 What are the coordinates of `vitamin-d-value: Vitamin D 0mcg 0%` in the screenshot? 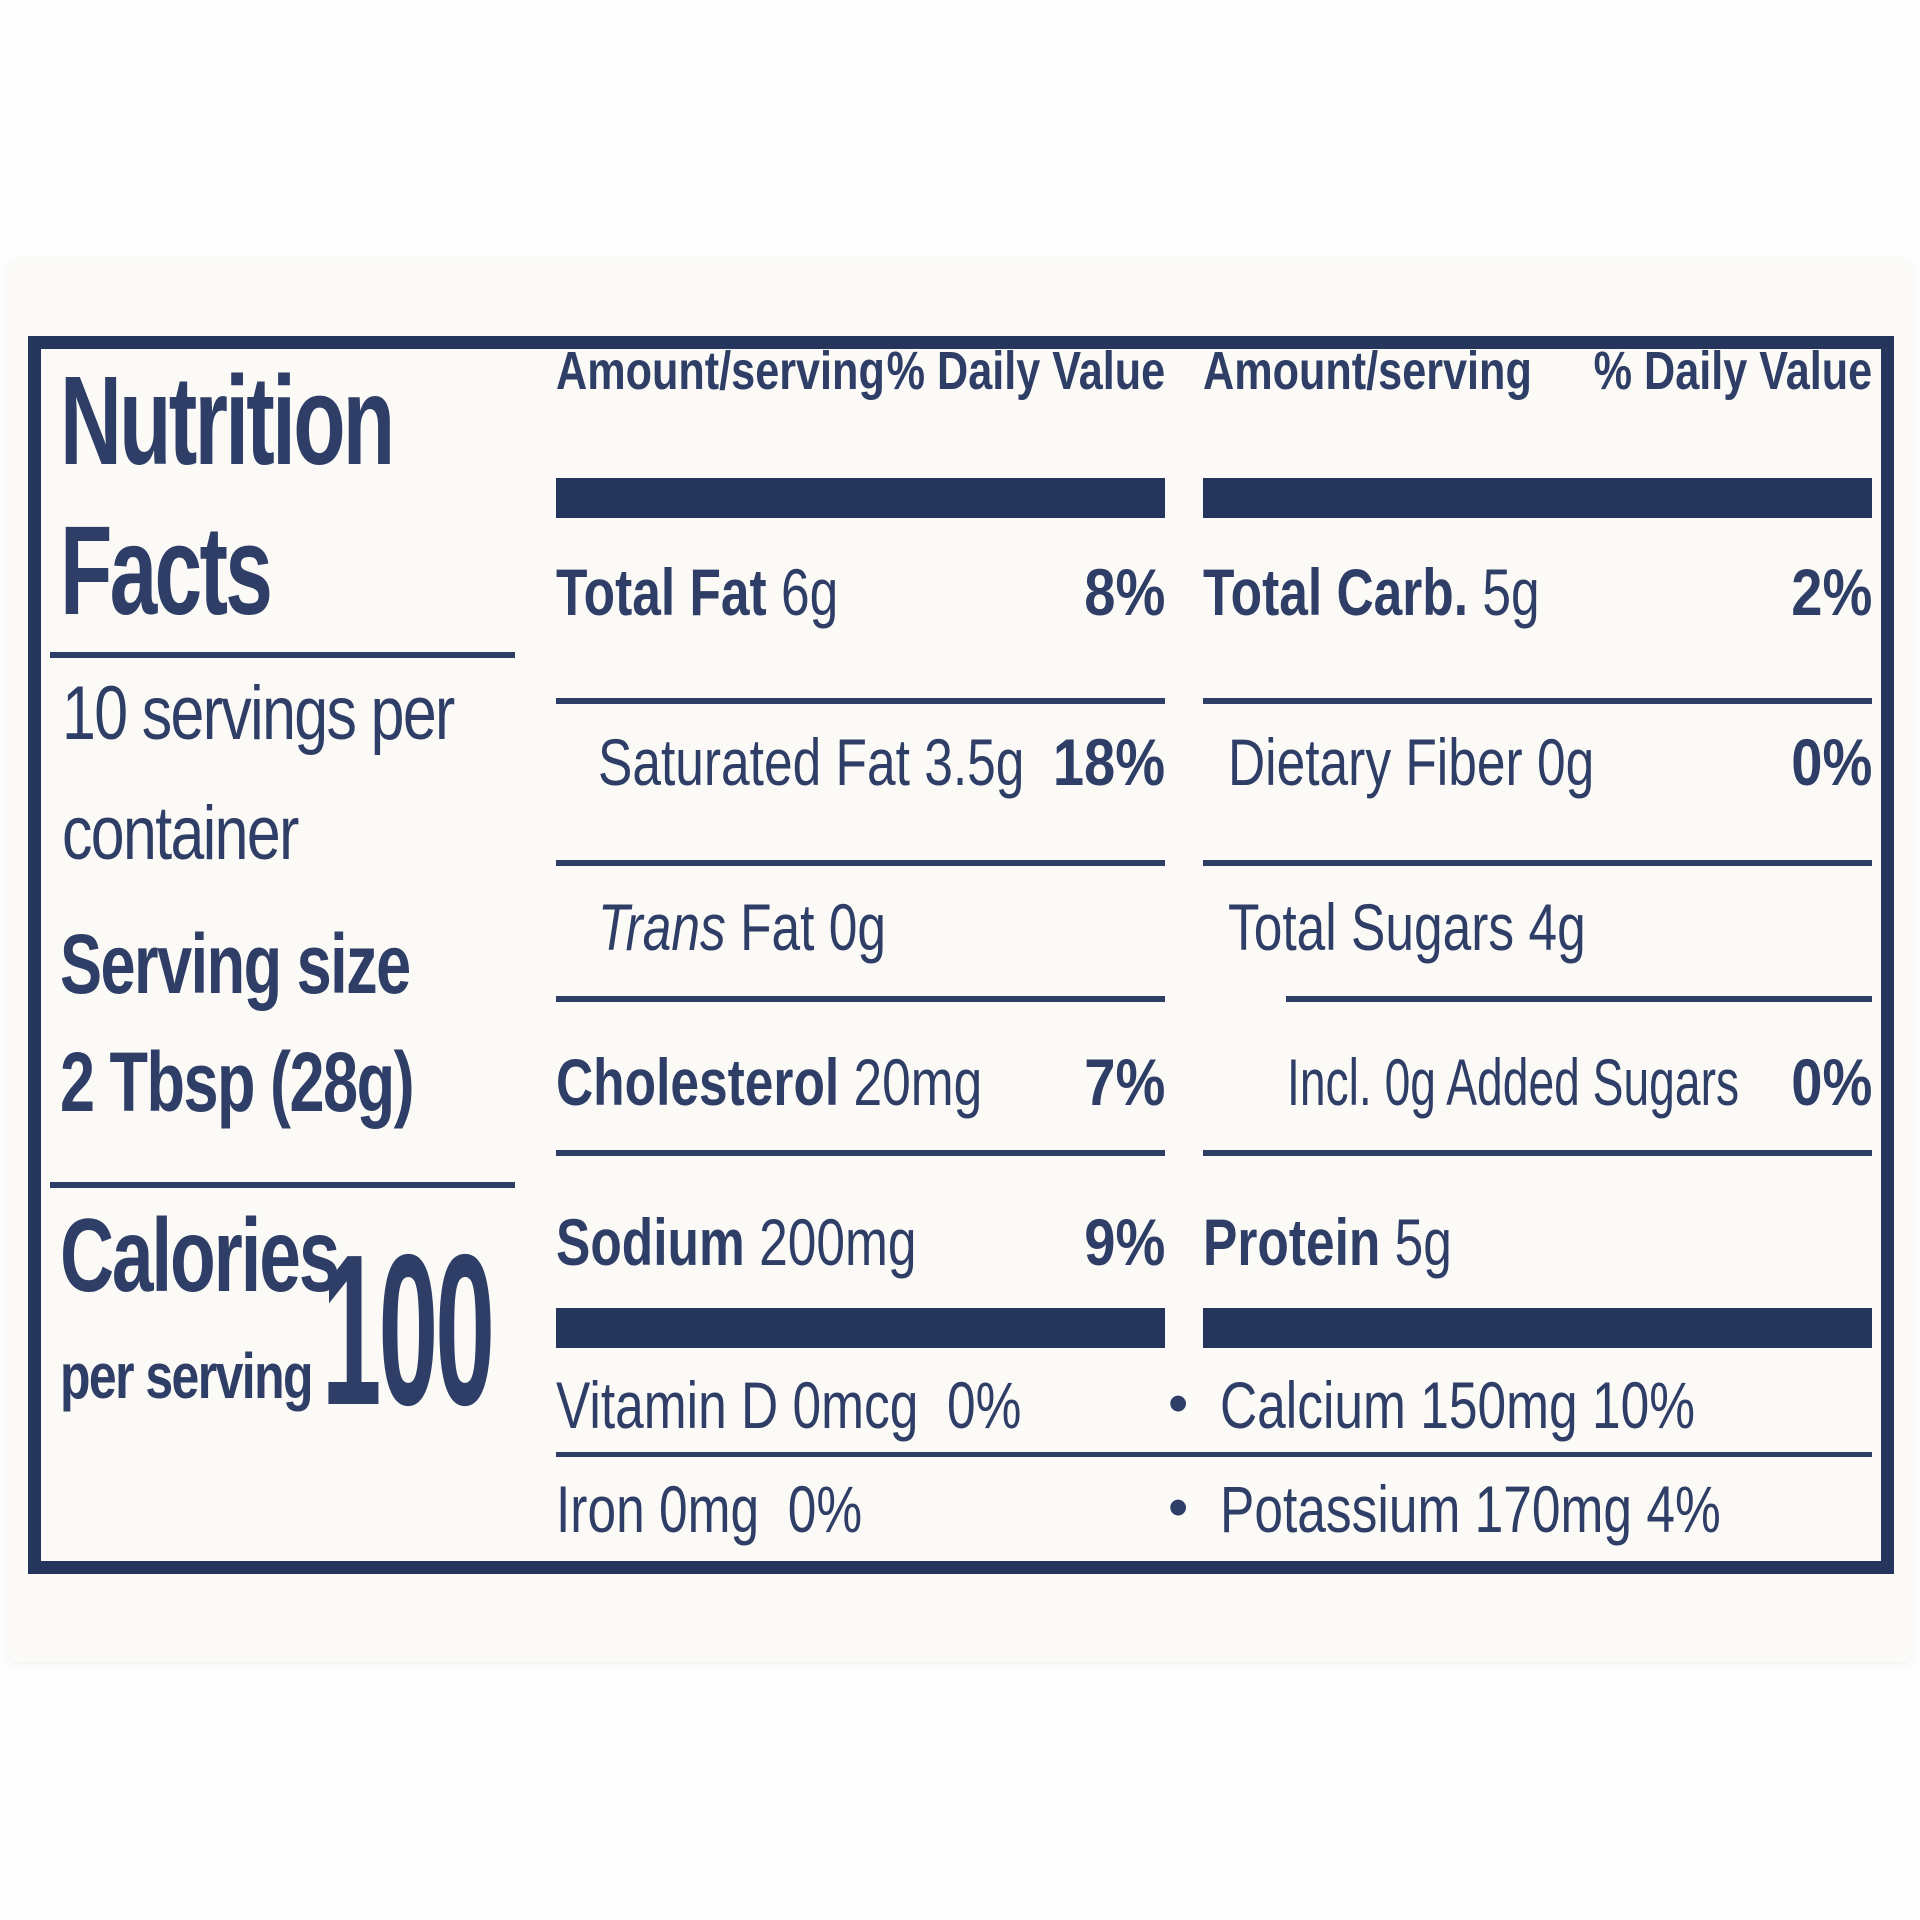 It's located at (789, 1405).